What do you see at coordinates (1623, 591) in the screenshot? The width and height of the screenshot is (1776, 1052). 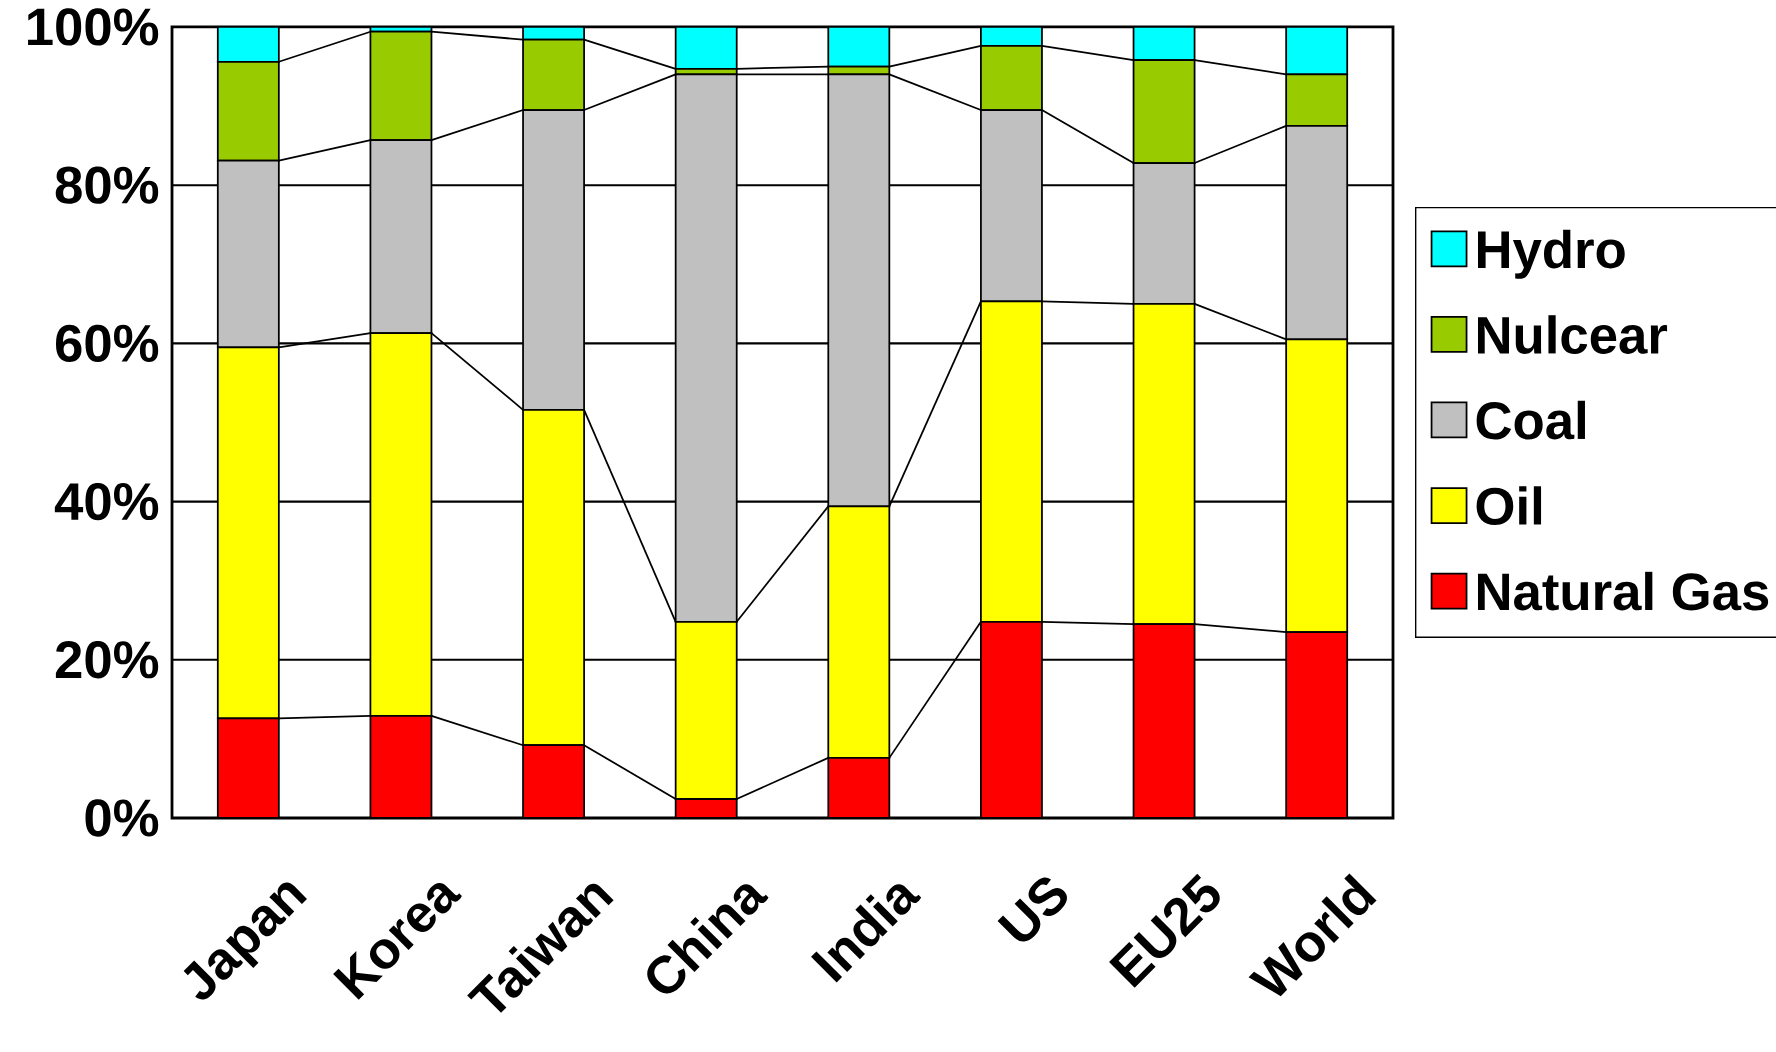 I see `legend-label: Natural Gas` at bounding box center [1623, 591].